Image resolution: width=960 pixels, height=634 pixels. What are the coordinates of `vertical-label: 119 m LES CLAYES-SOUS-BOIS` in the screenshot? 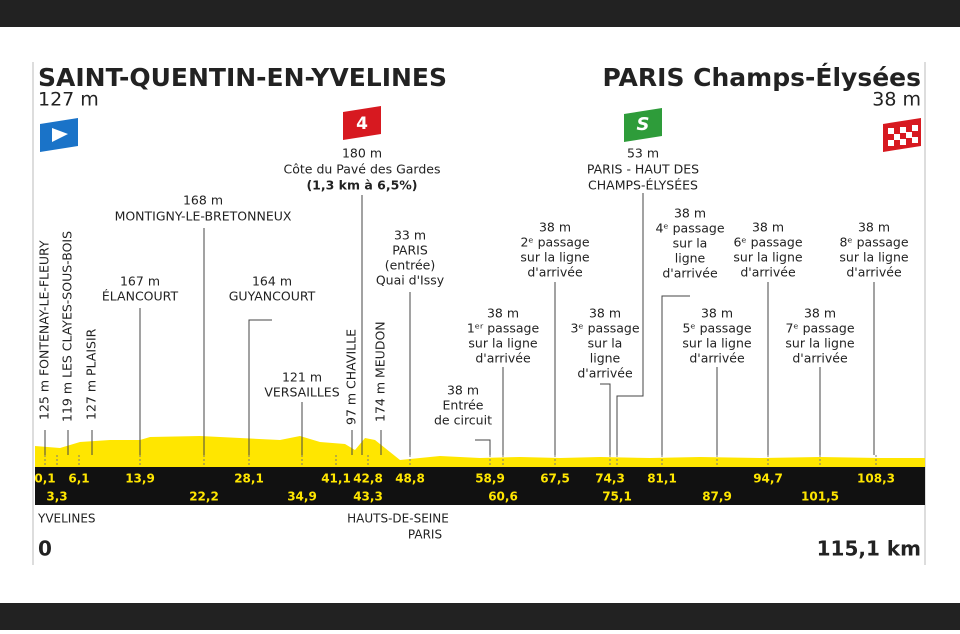 It's located at (67, 326).